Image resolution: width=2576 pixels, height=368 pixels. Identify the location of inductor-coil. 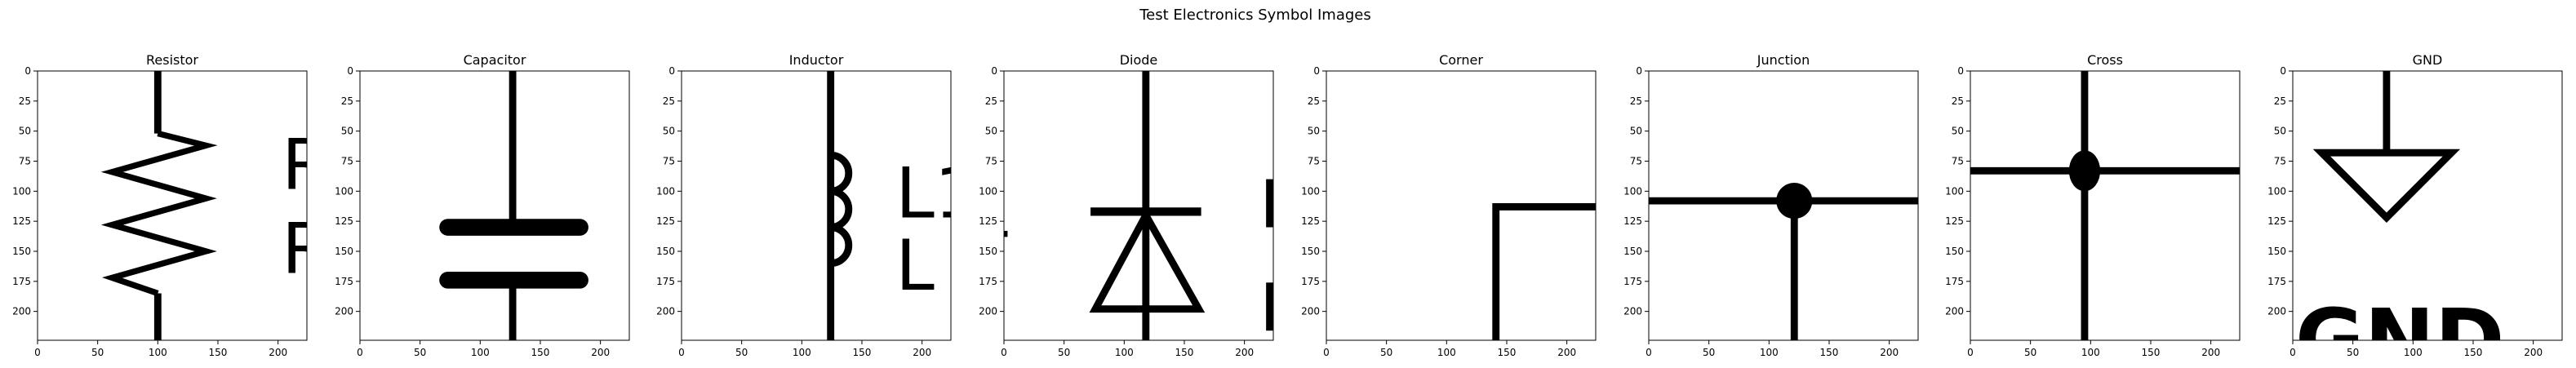
(841, 209).